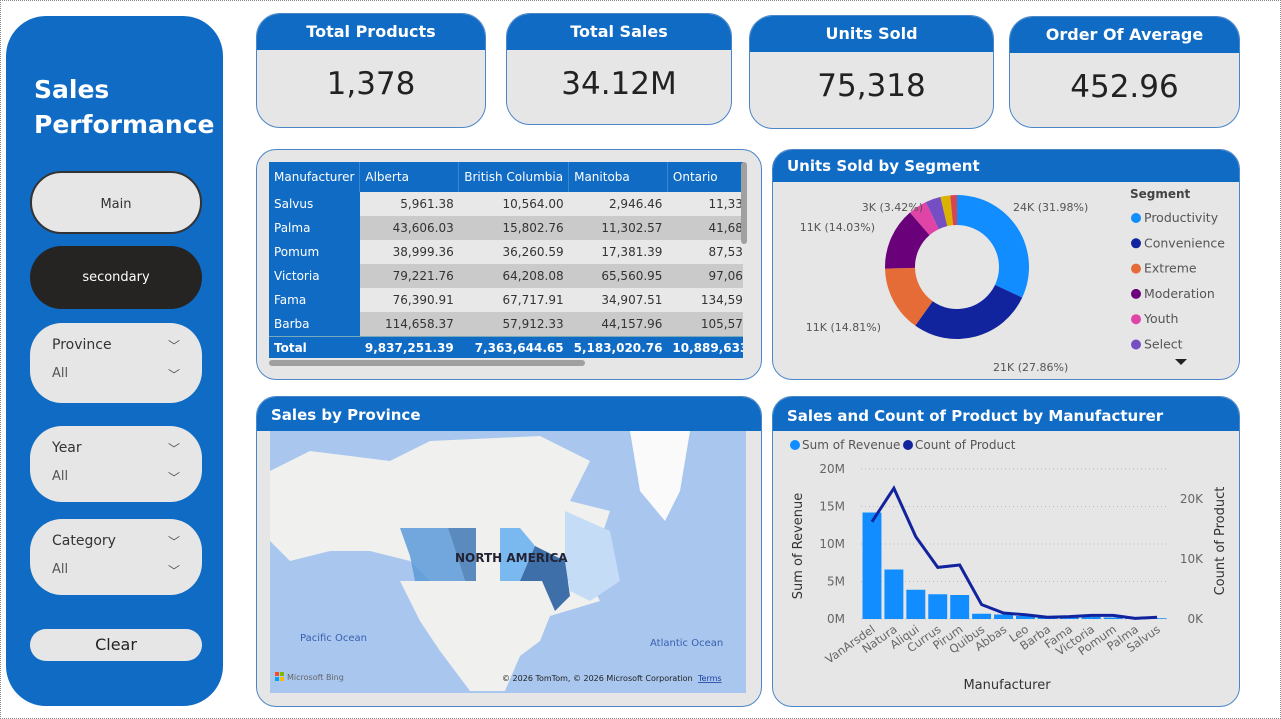  Describe the element at coordinates (427, 363) in the screenshot. I see `horizontal-scrollbar` at that location.